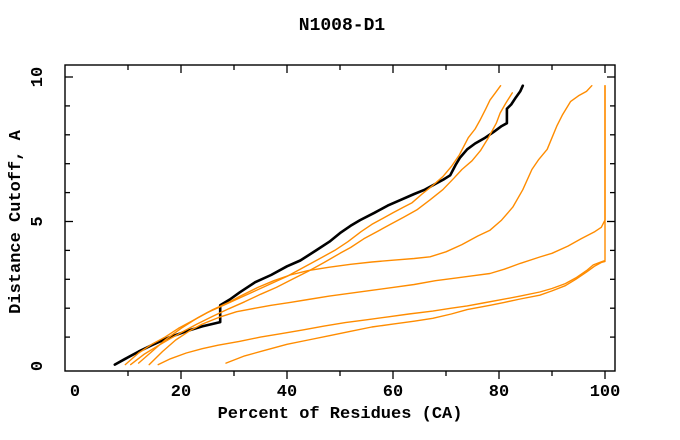 The height and width of the screenshot is (440, 680). I want to click on x-tick-label: 20, so click(181, 392).